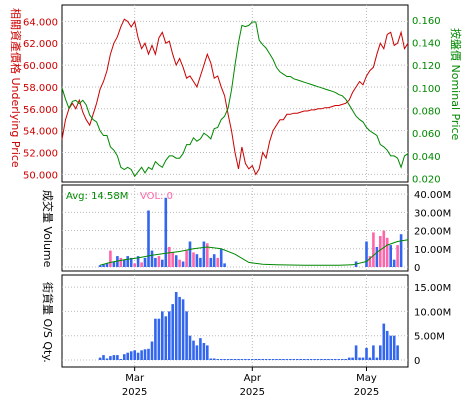  What do you see at coordinates (48, 322) in the screenshot?
I see `os-axis-title: 街貨量 O/S Qty.` at bounding box center [48, 322].